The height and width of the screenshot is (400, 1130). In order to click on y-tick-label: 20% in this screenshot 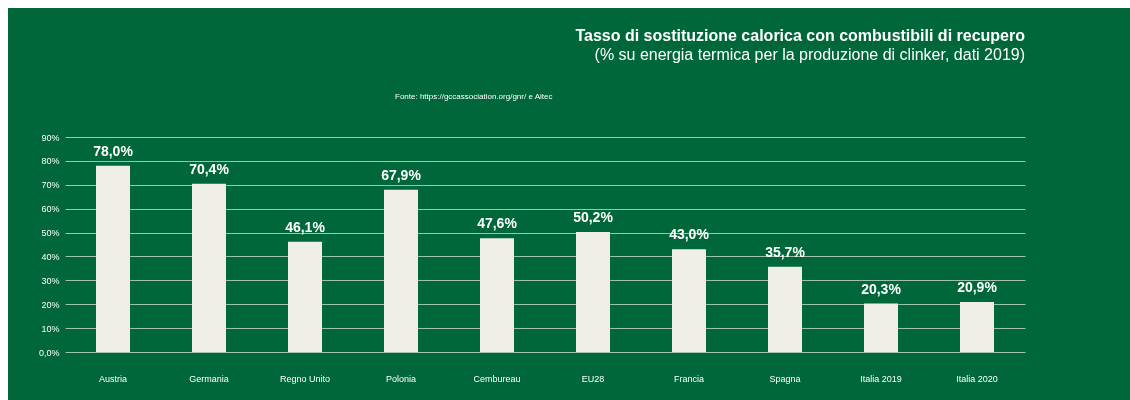, I will do `click(50, 304)`.